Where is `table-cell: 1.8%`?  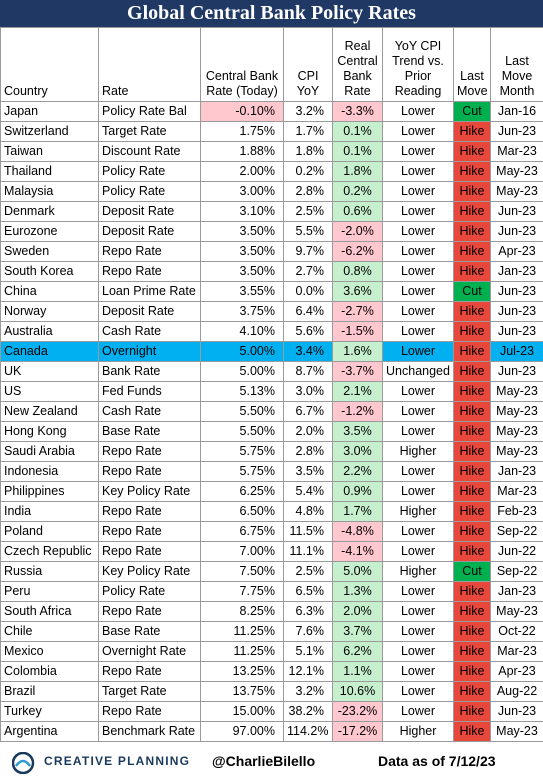
table-cell: 1.8% is located at coordinates (308, 151).